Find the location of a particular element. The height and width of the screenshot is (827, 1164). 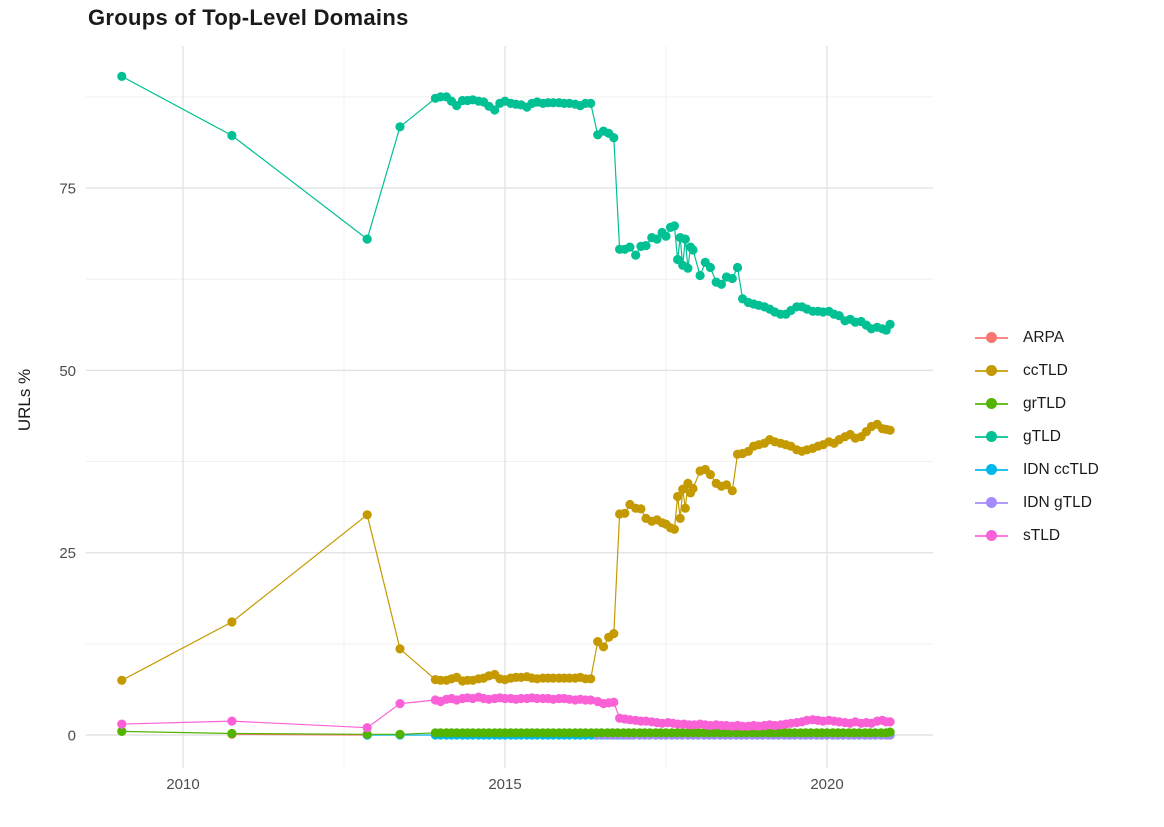

legend: ARPA ccTLD grTLD gTLD IDN ccTLD IDN gTLD sTLD is located at coordinates (1037, 436).